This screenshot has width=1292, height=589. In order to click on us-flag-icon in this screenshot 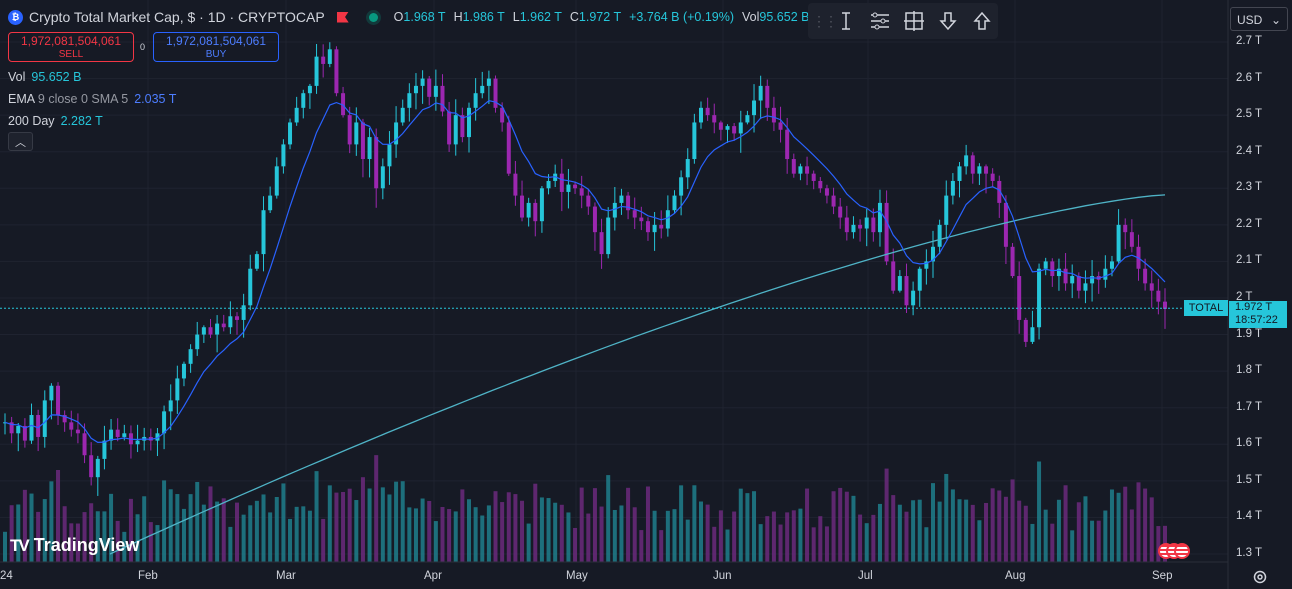, I will do `click(1177, 551)`.